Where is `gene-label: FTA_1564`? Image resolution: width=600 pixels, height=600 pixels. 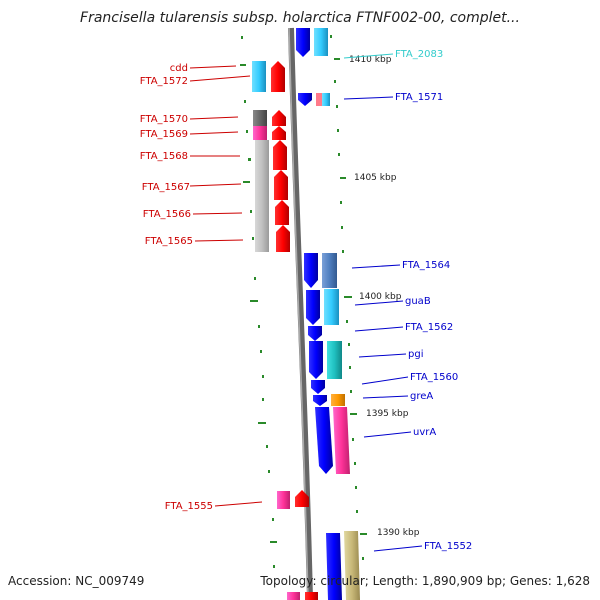 gene-label: FTA_1564 is located at coordinates (426, 265).